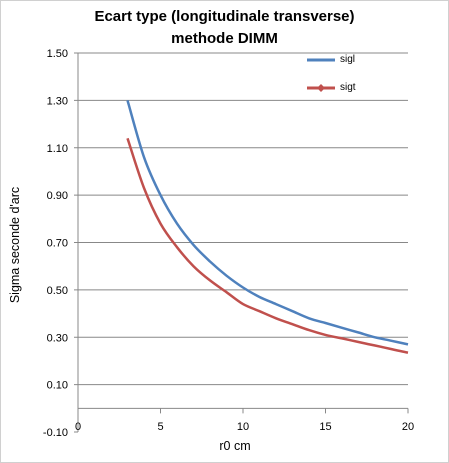 This screenshot has height=463, width=449. I want to click on y-tick-label: 0.30, so click(57, 338).